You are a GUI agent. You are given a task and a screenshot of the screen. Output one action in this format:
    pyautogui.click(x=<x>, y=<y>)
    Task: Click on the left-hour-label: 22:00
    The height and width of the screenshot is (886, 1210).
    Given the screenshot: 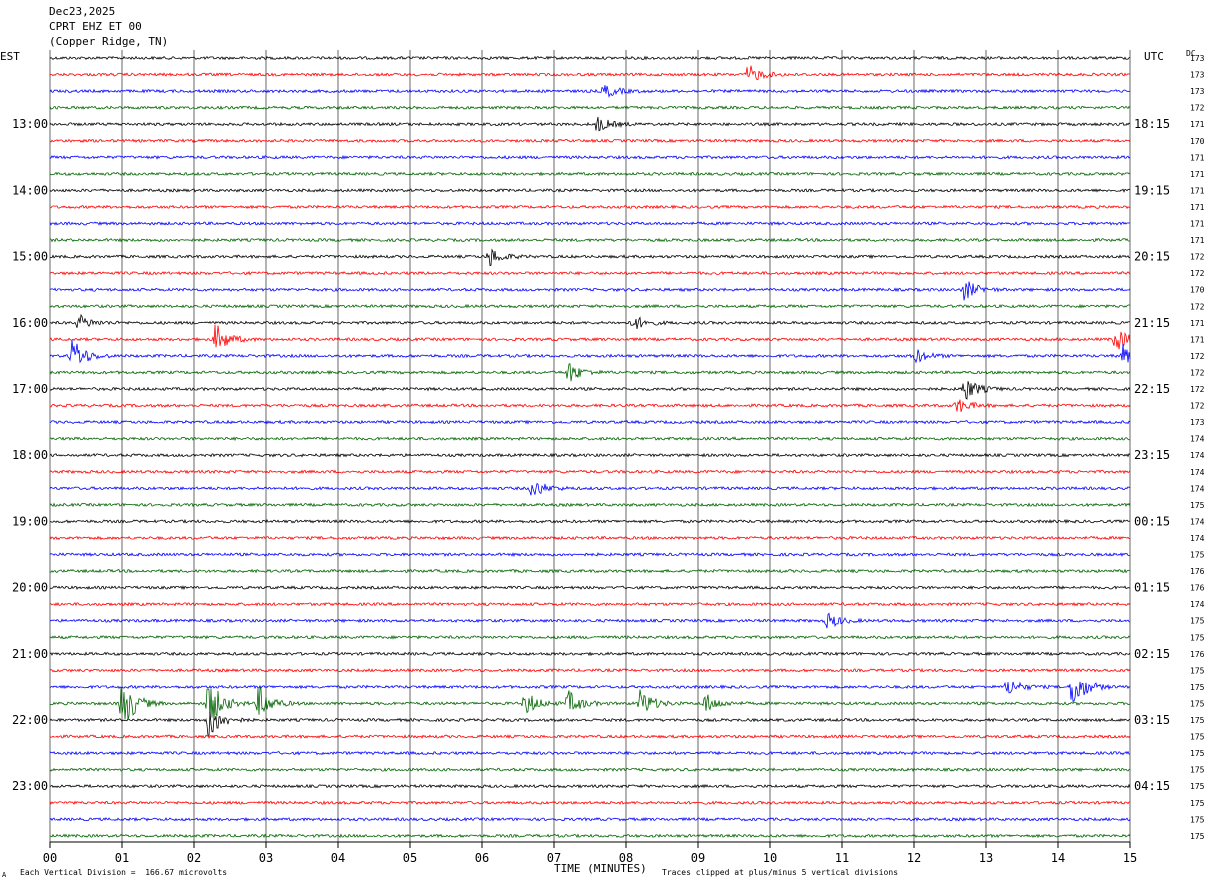 What is the action you would take?
    pyautogui.click(x=30, y=720)
    